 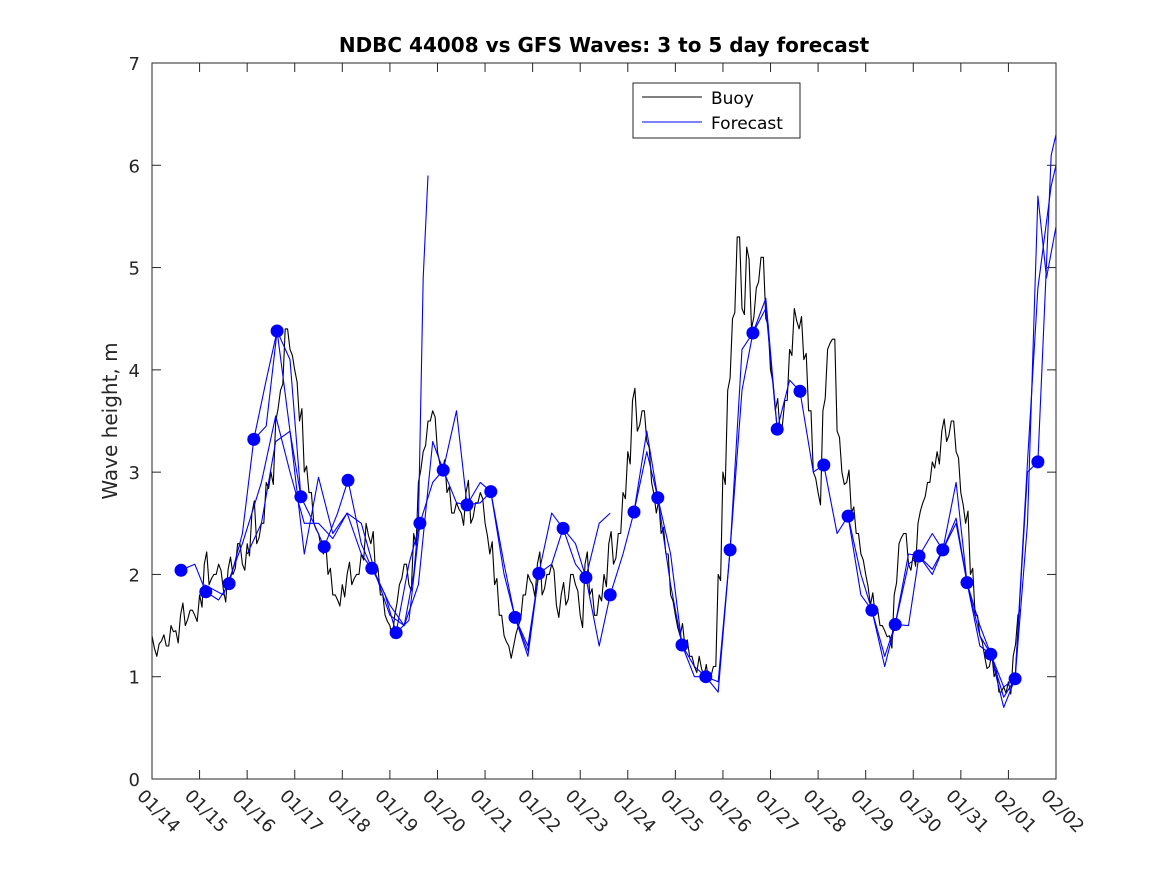 I want to click on y-tick-label: 3, so click(x=134, y=473).